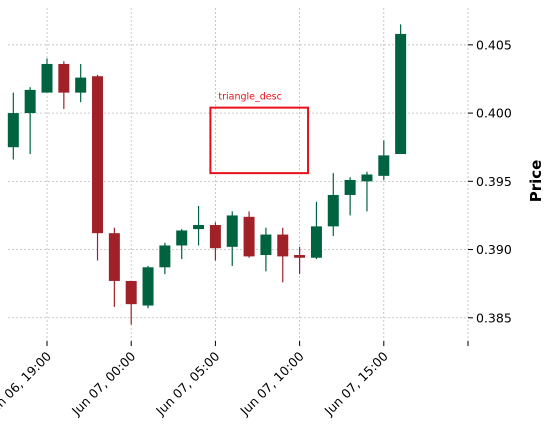 This screenshot has height=440, width=554. Describe the element at coordinates (494, 113) in the screenshot. I see `y-tick-label: 0.400` at that location.